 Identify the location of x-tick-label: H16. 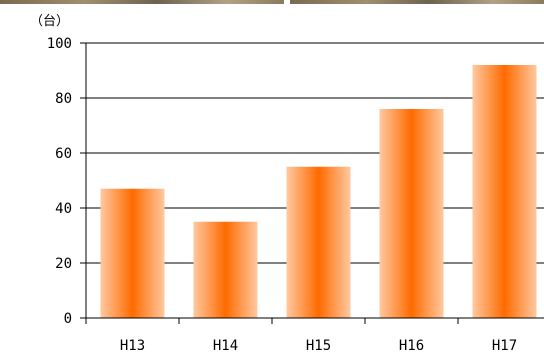
(411, 345).